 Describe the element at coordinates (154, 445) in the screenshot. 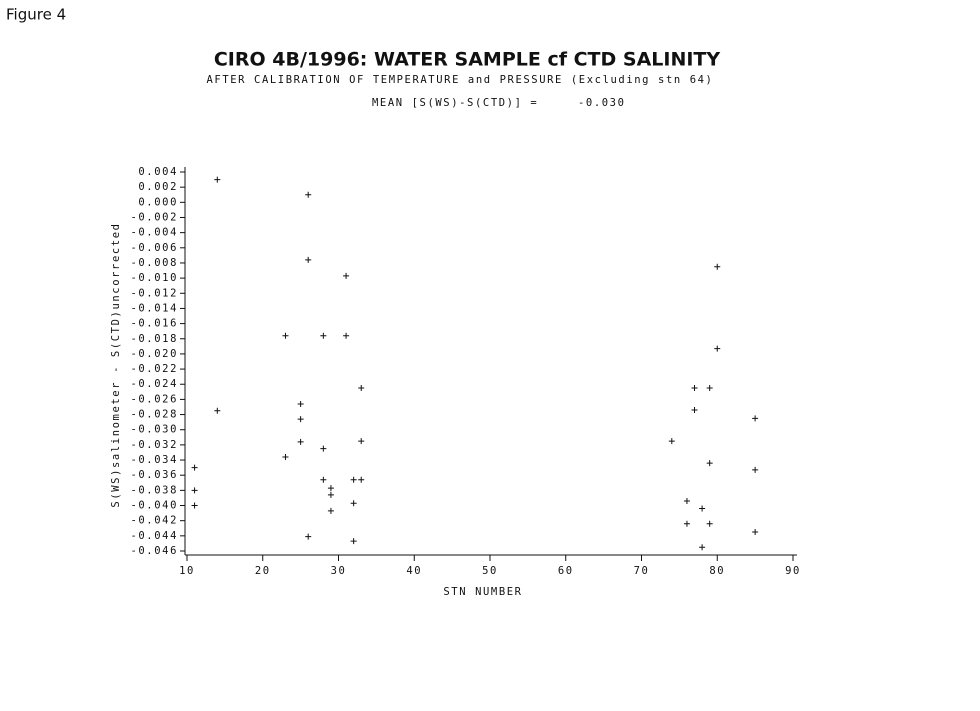

I see `y-tick-label: -0.032` at that location.